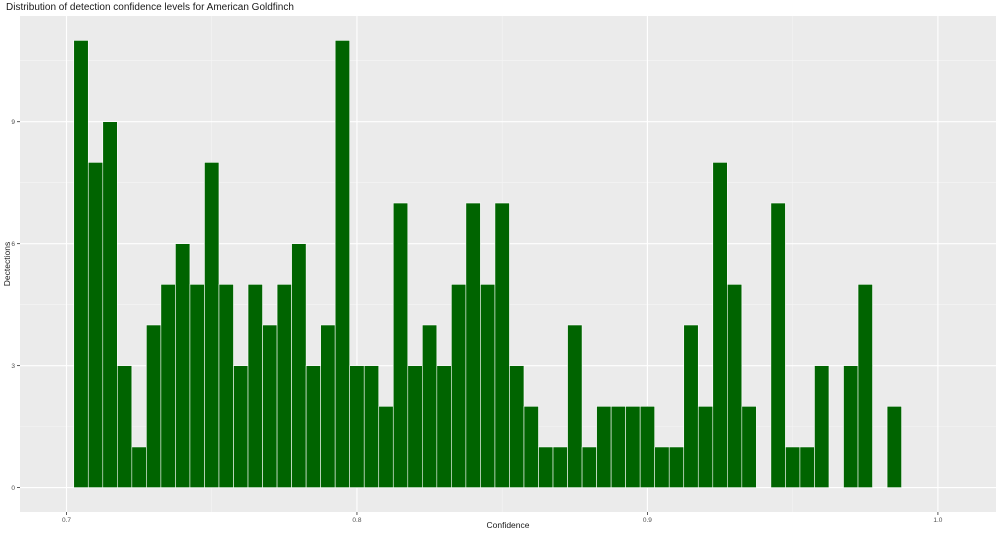 The height and width of the screenshot is (534, 1000). Describe the element at coordinates (13, 488) in the screenshot. I see `y-tick-label: 0` at that location.